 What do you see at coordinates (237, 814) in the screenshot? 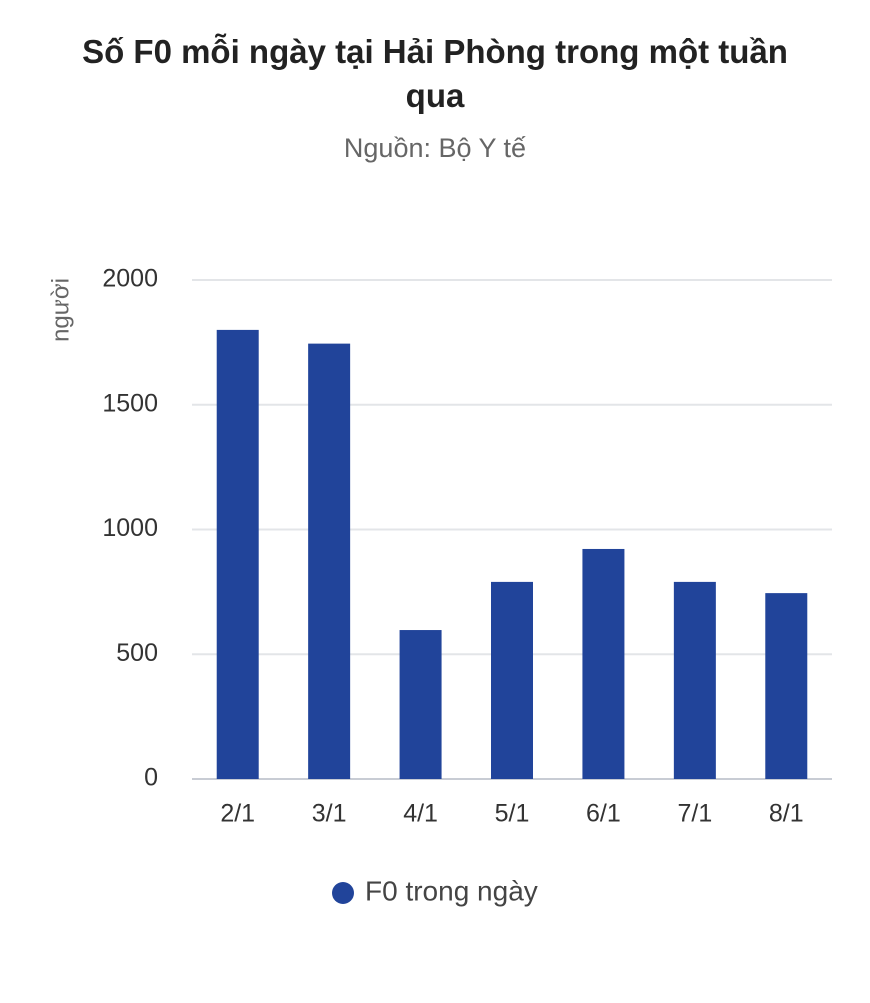
I see `x-tick-label: 2/1` at bounding box center [237, 814].